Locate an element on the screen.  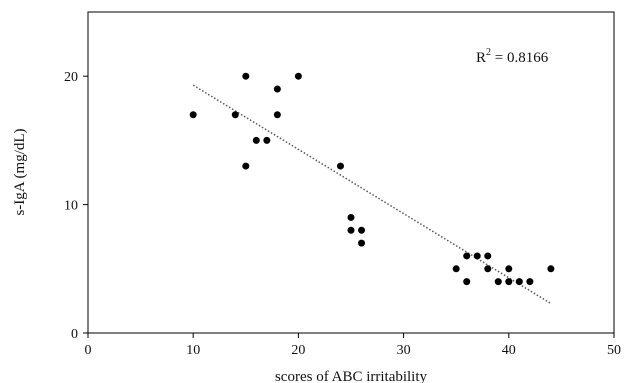
y-axis-ticks: 0 10 20 is located at coordinates (76, 206).